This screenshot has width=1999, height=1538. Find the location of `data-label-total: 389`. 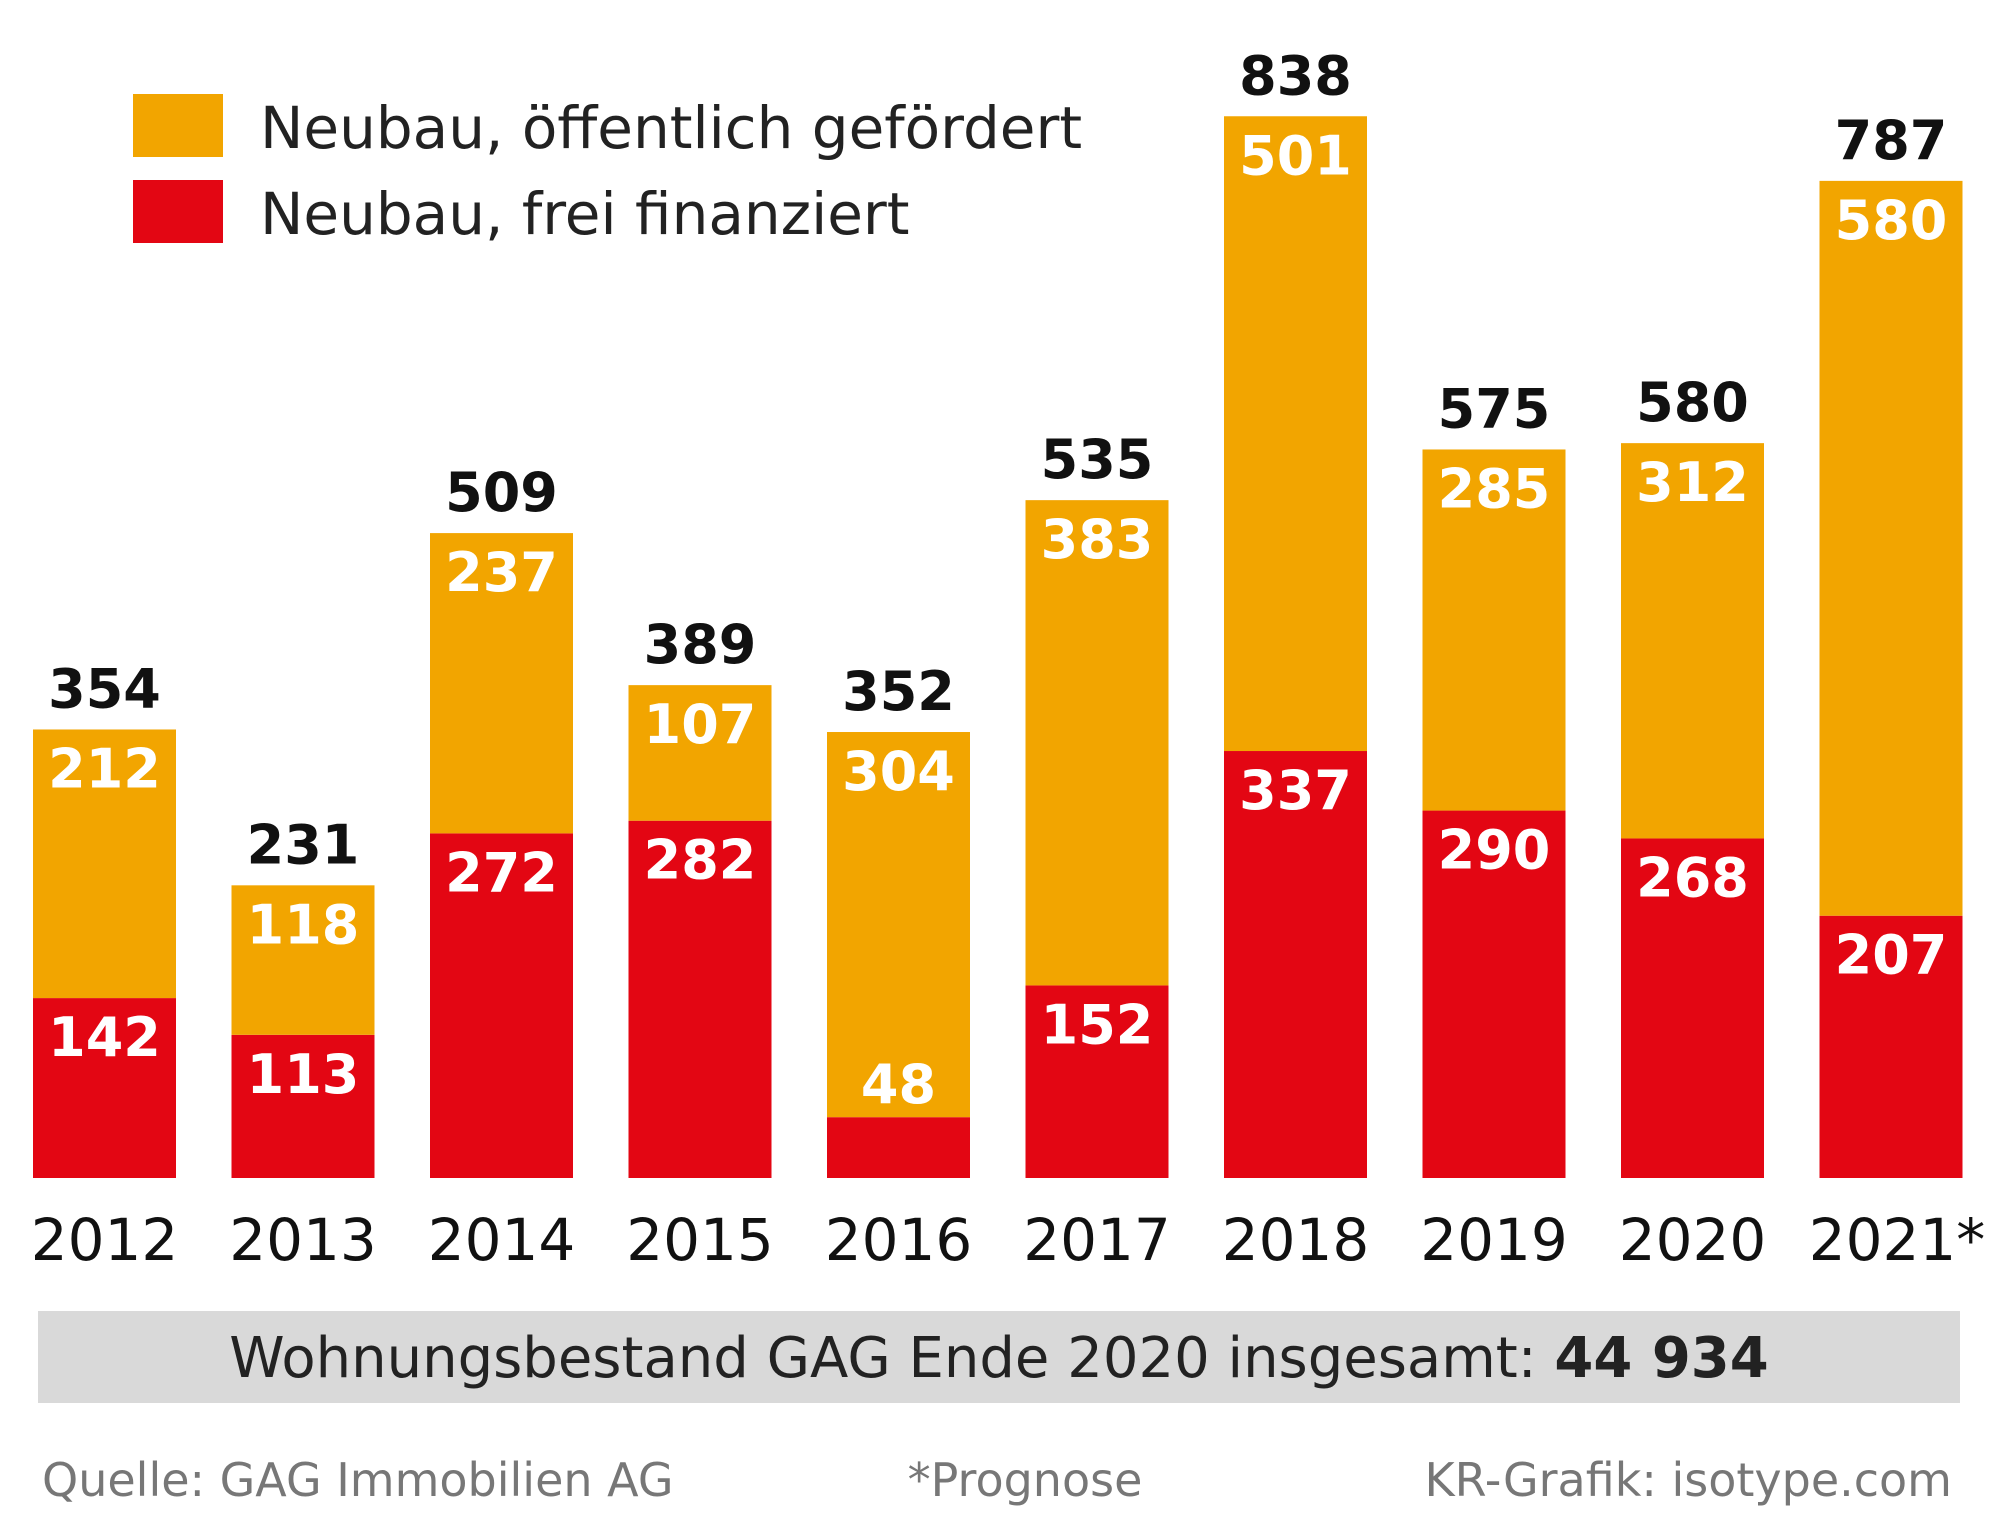

data-label-total: 389 is located at coordinates (700, 644).